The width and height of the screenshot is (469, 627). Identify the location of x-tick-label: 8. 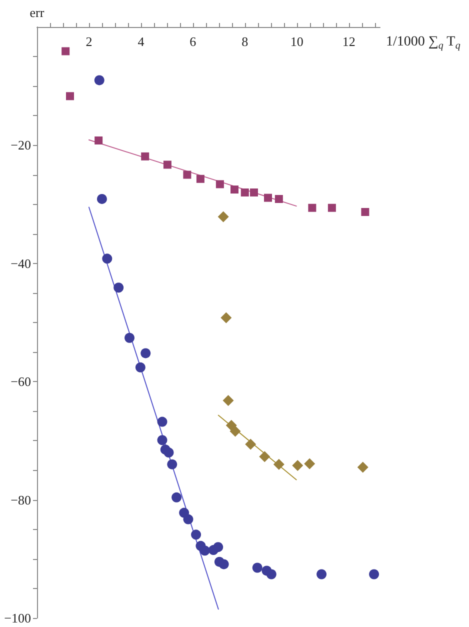
(245, 41).